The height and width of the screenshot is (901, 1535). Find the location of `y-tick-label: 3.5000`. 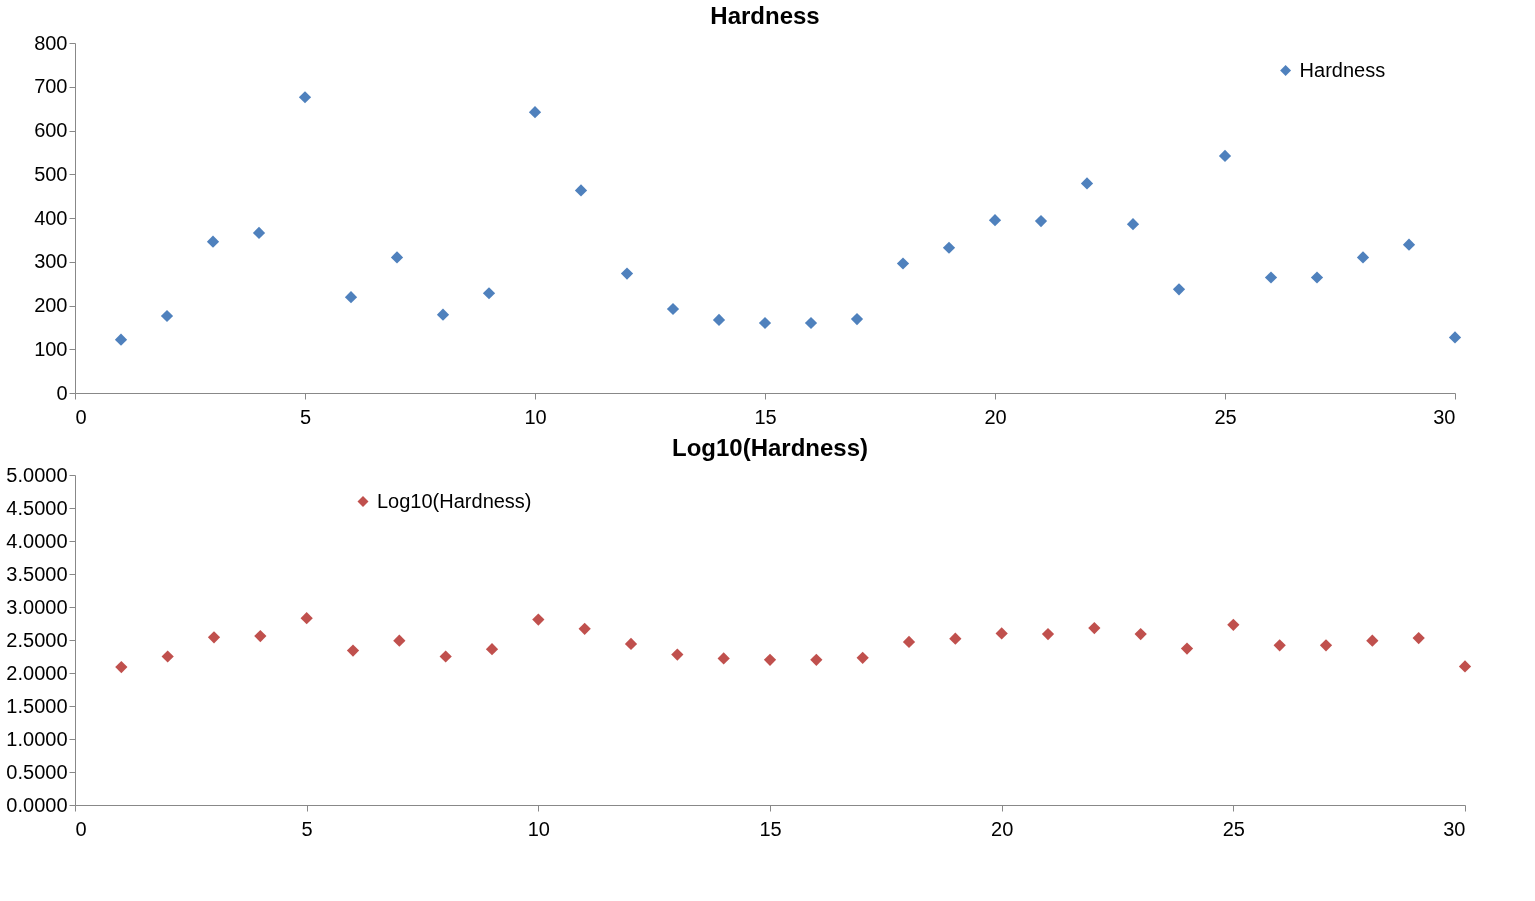

y-tick-label: 3.5000 is located at coordinates (37, 573).